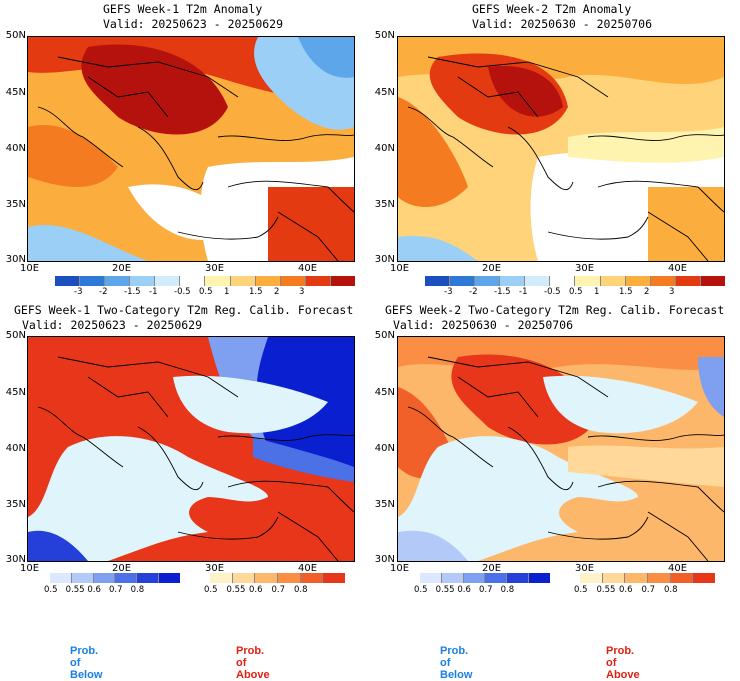  What do you see at coordinates (227, 292) in the screenshot?
I see `colorbar-tick-label: 1` at bounding box center [227, 292].